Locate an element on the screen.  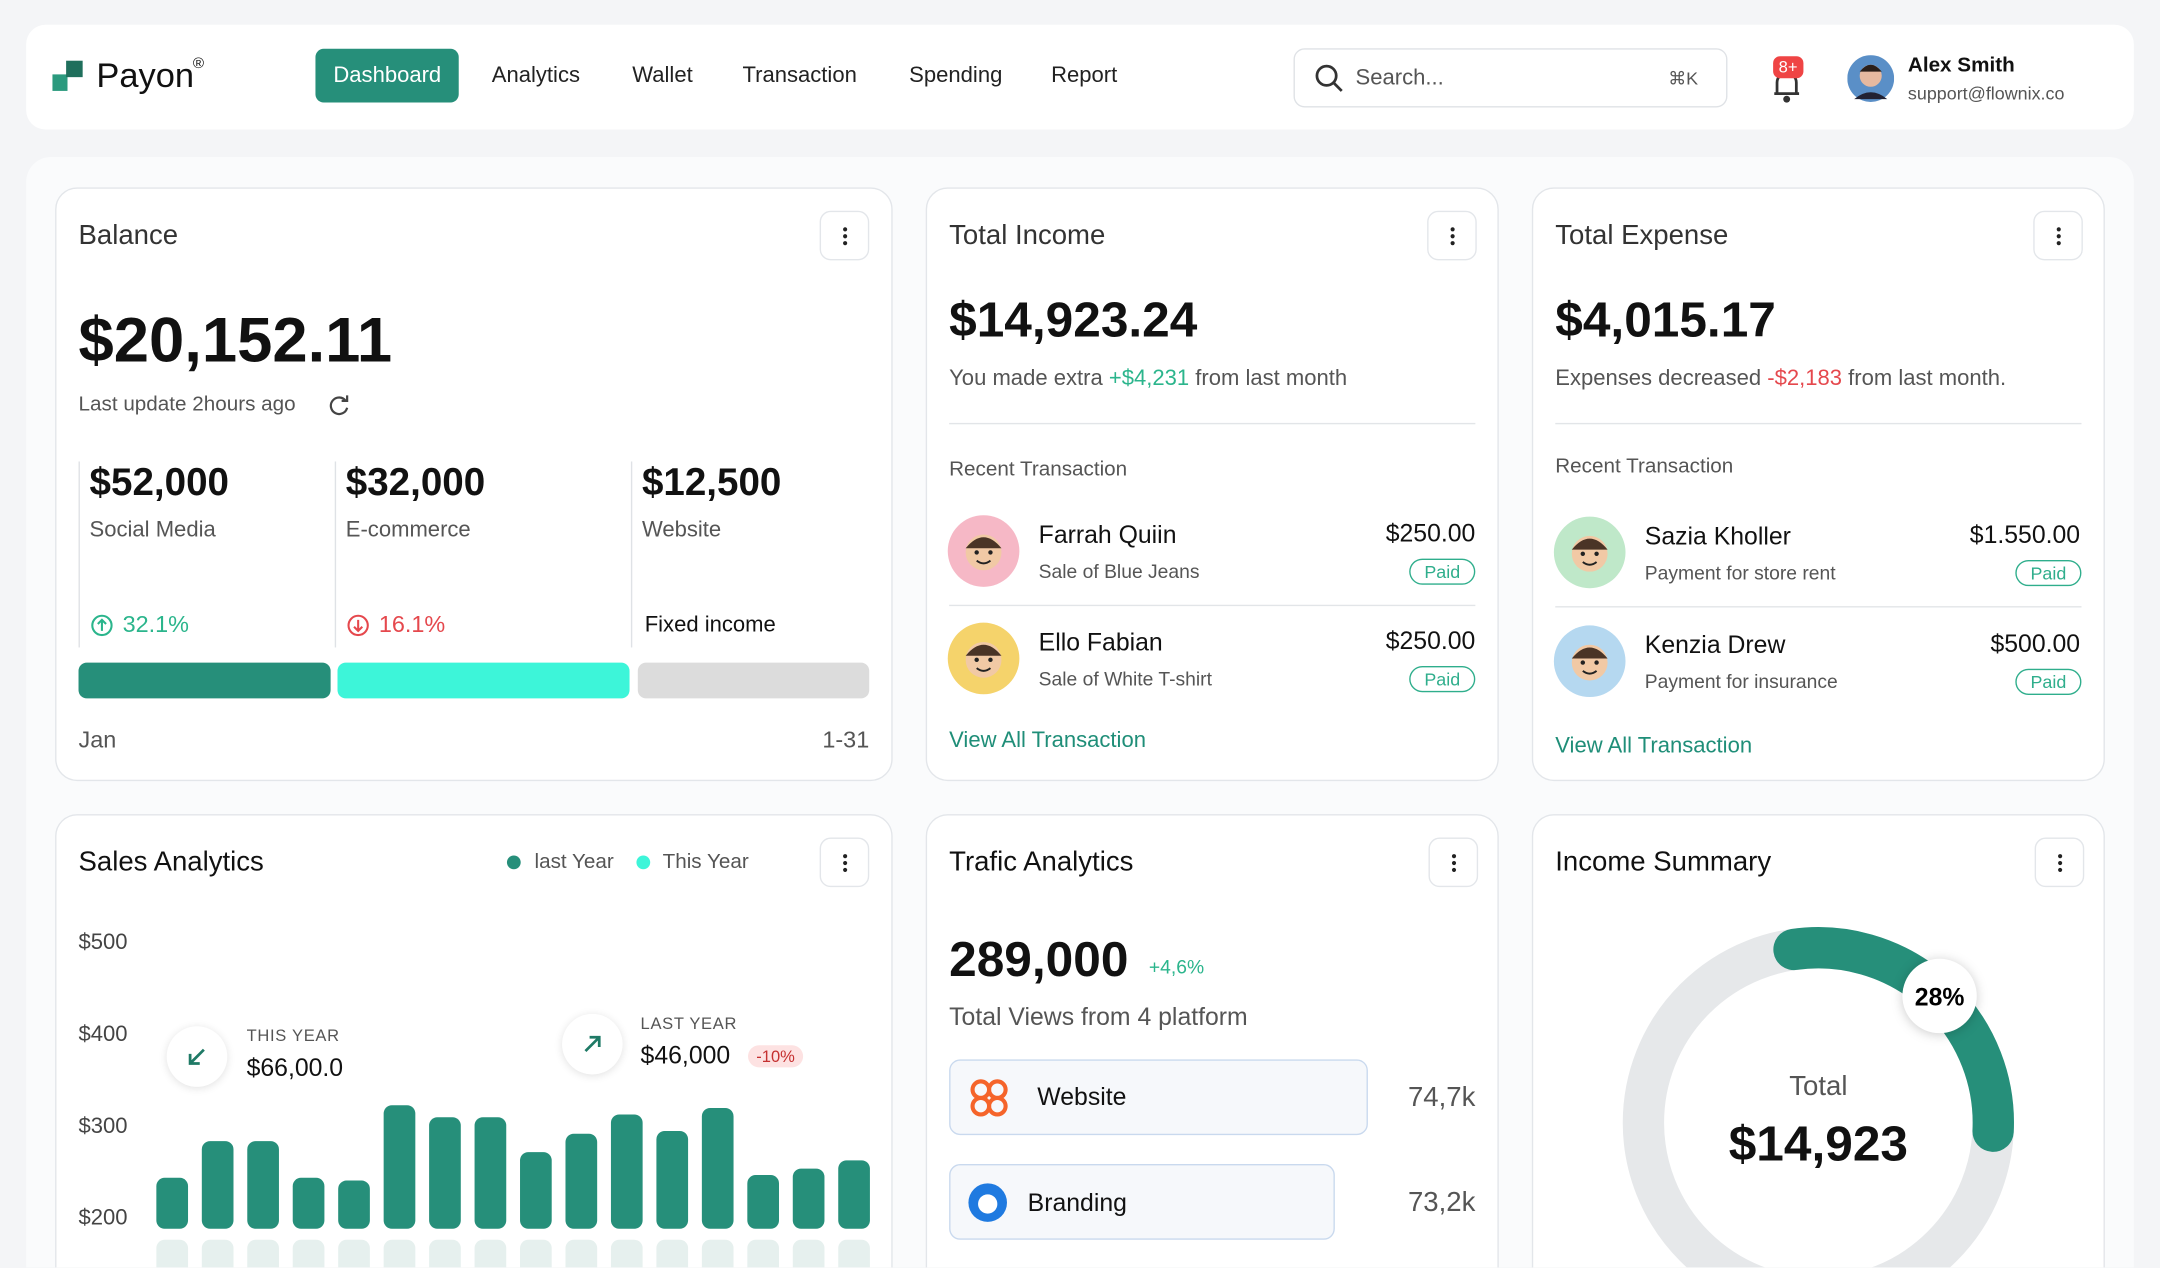
total-label: Total is located at coordinates (1818, 1087).